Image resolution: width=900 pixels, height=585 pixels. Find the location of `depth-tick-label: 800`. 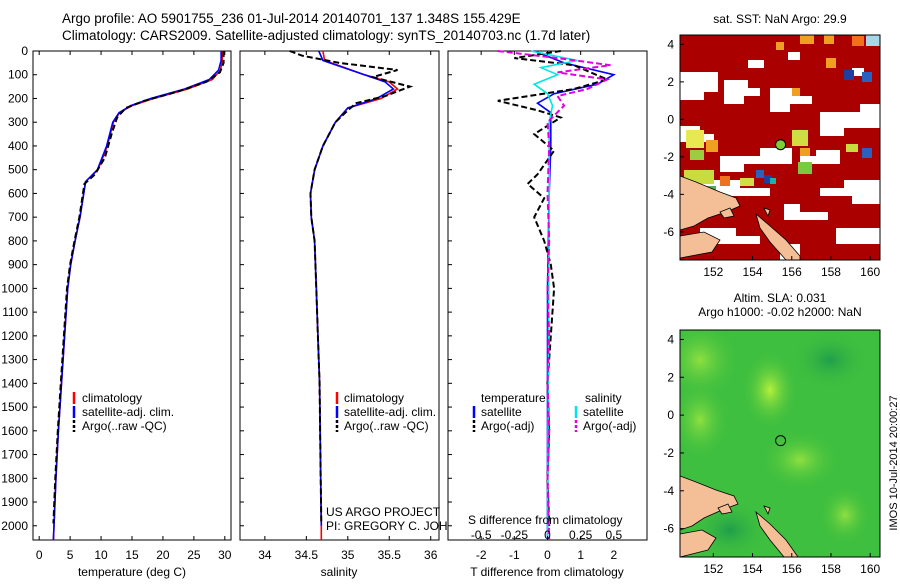

depth-tick-label: 800 is located at coordinates (18, 241).